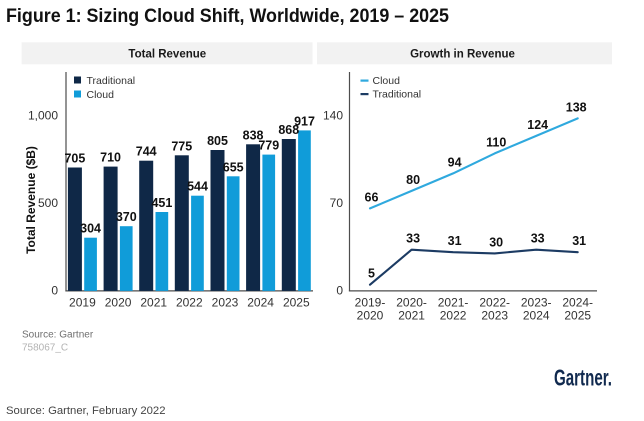 The height and width of the screenshot is (421, 644). Describe the element at coordinates (536, 303) in the screenshot. I see `svg-text: 2023-` at that location.